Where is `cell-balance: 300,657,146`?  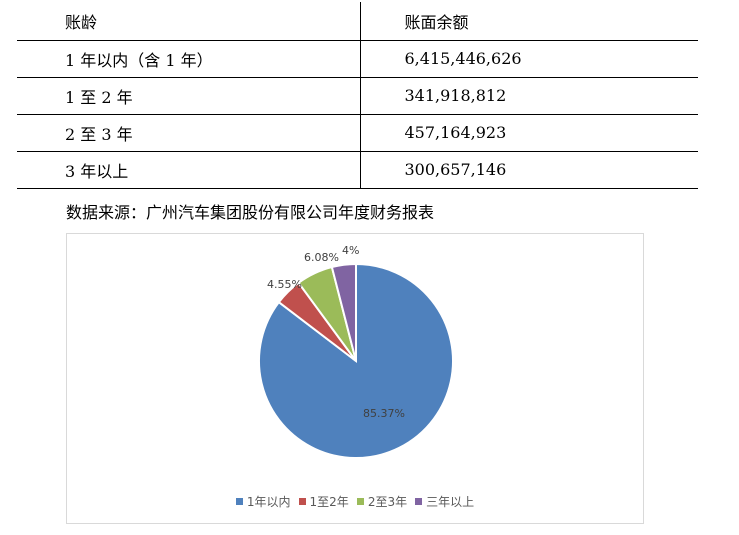 cell-balance: 300,657,146 is located at coordinates (529, 170).